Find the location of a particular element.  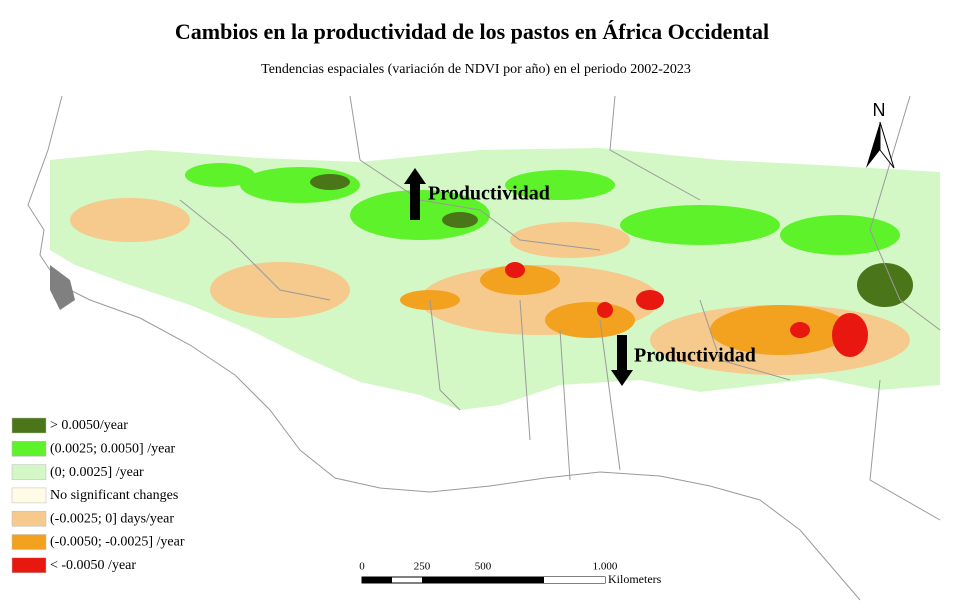

island is located at coordinates (62, 287).